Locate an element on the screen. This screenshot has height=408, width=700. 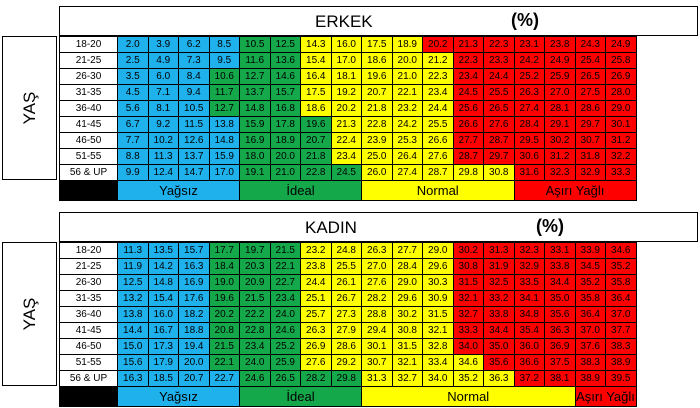
value-cell: 34.1 is located at coordinates (529, 298).